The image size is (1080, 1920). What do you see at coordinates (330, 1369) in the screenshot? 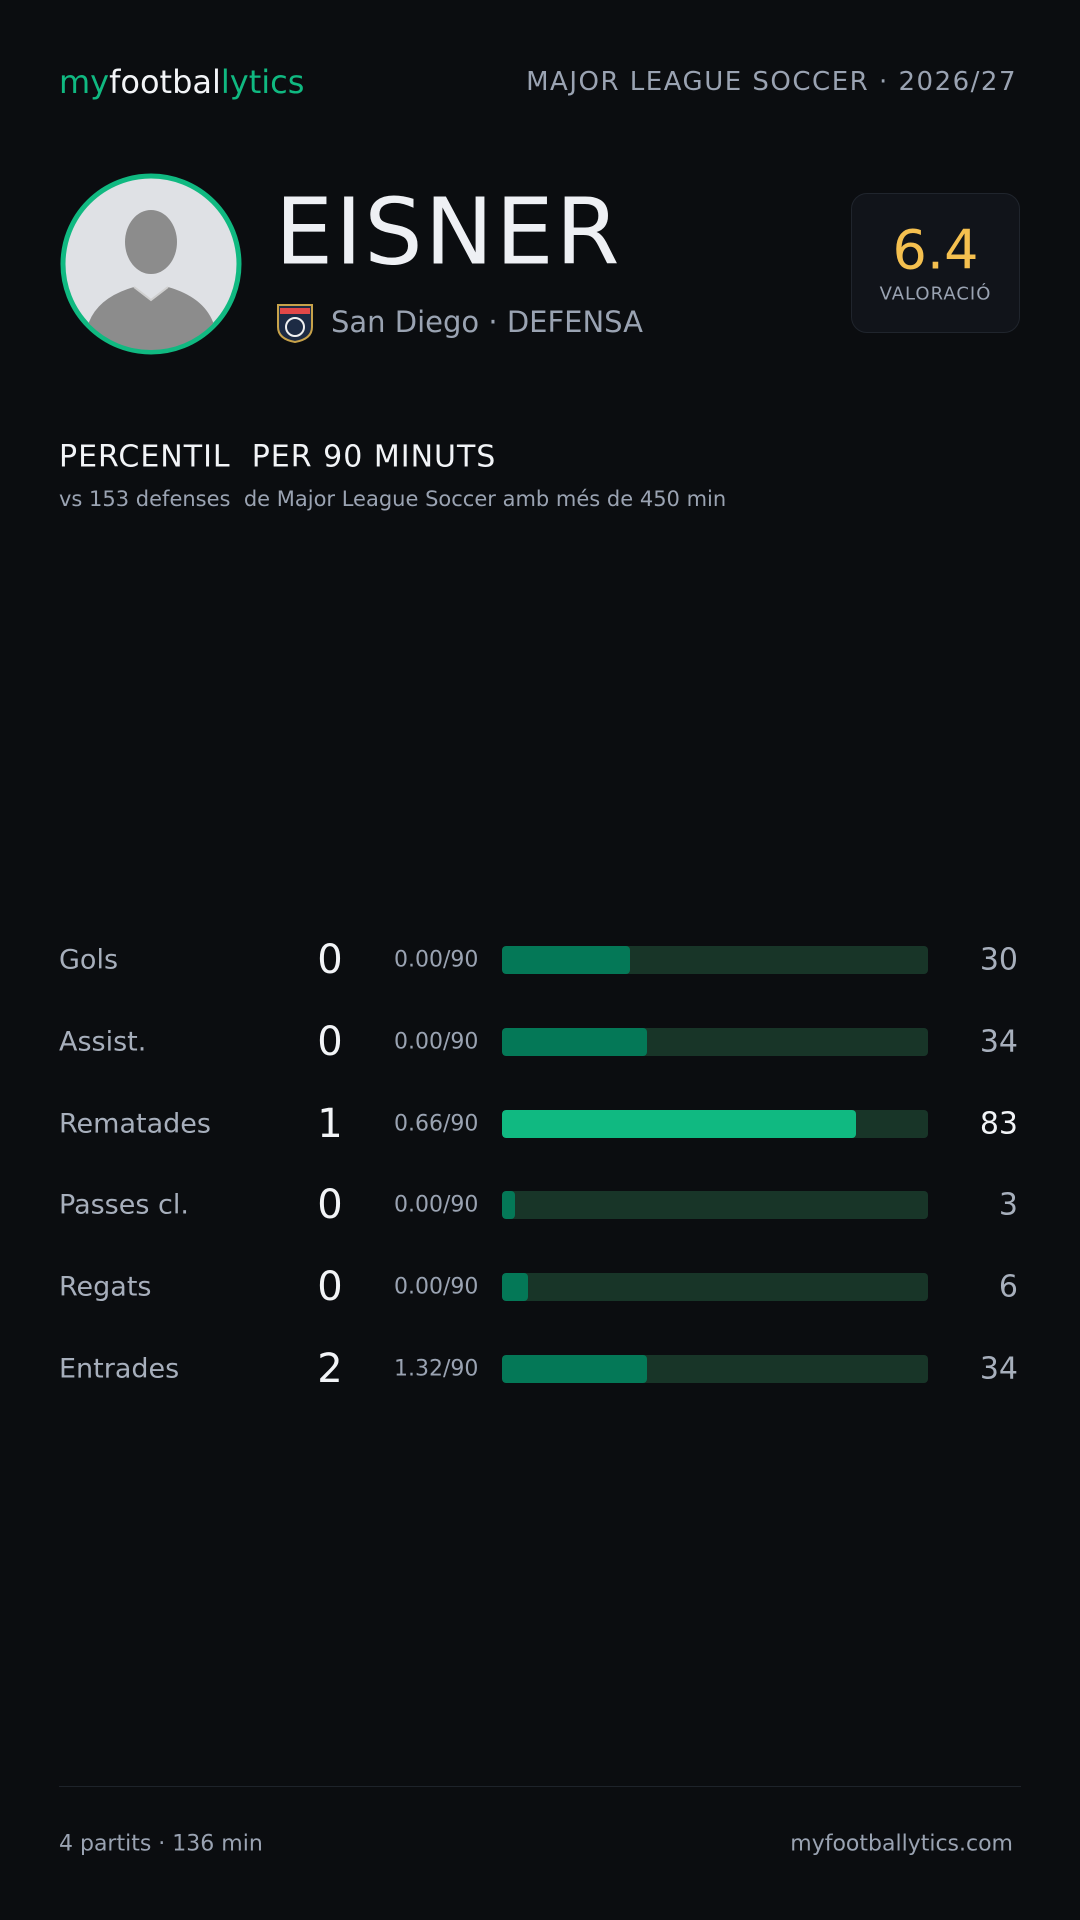
I see `stat-total: 2` at bounding box center [330, 1369].